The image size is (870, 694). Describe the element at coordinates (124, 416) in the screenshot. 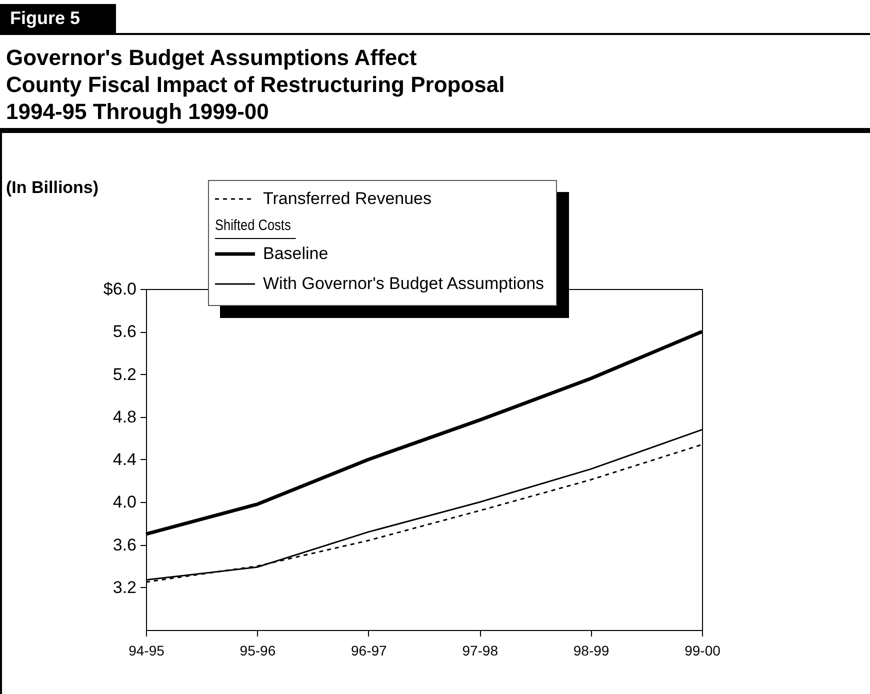

I see `y-tick-label: 4.8` at that location.